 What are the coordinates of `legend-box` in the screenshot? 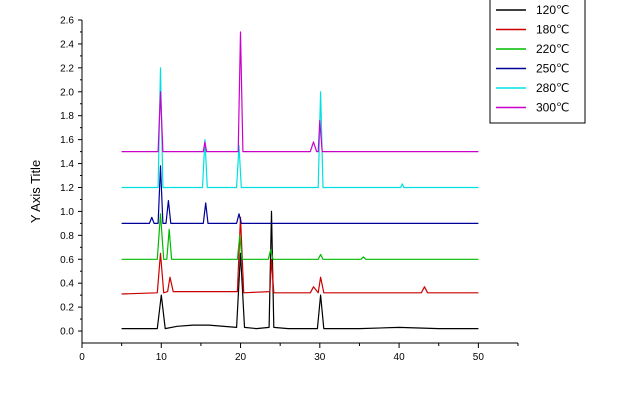 It's located at (537, 62).